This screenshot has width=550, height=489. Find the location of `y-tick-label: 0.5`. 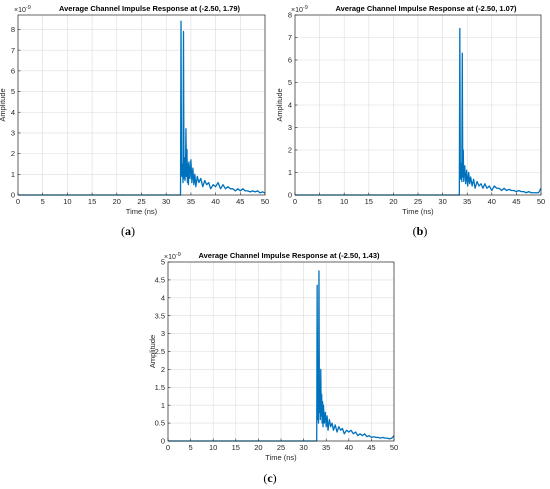

y-tick-label: 0.5 is located at coordinates (160, 423).